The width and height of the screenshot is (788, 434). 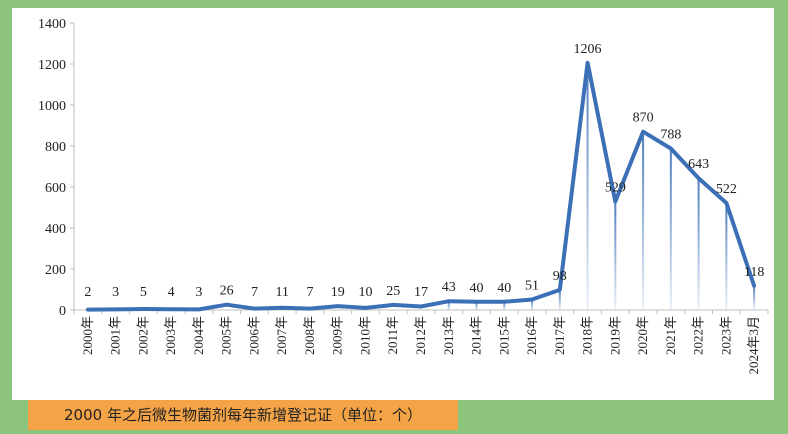 I want to click on x-tick-label: 2006年, so click(x=253, y=335).